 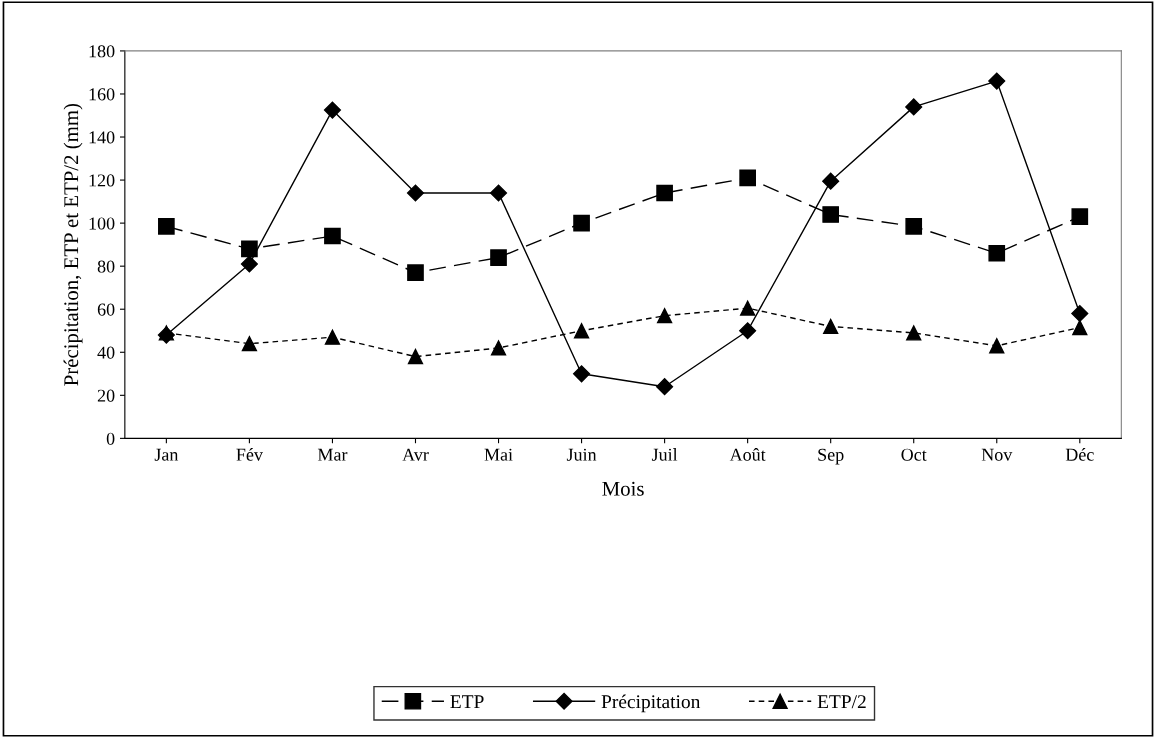 What do you see at coordinates (106, 266) in the screenshot?
I see `y-tick-label: 80` at bounding box center [106, 266].